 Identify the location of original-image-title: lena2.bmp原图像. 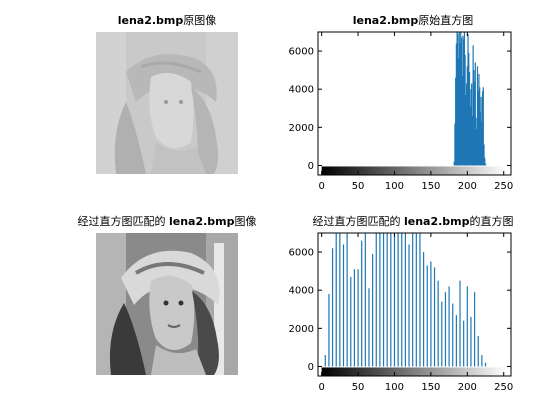
(167, 20).